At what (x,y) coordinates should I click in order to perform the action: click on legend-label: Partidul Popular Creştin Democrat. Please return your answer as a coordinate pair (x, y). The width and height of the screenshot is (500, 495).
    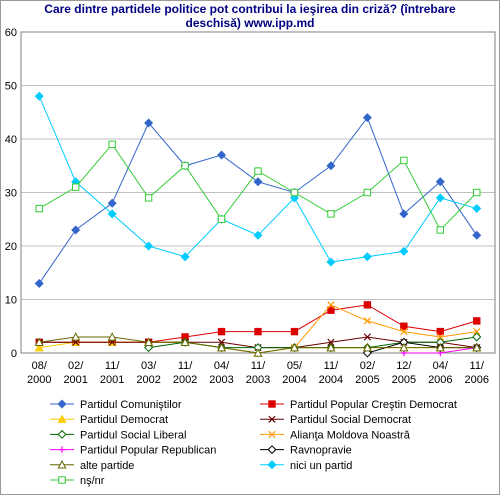
    Looking at the image, I should click on (373, 405).